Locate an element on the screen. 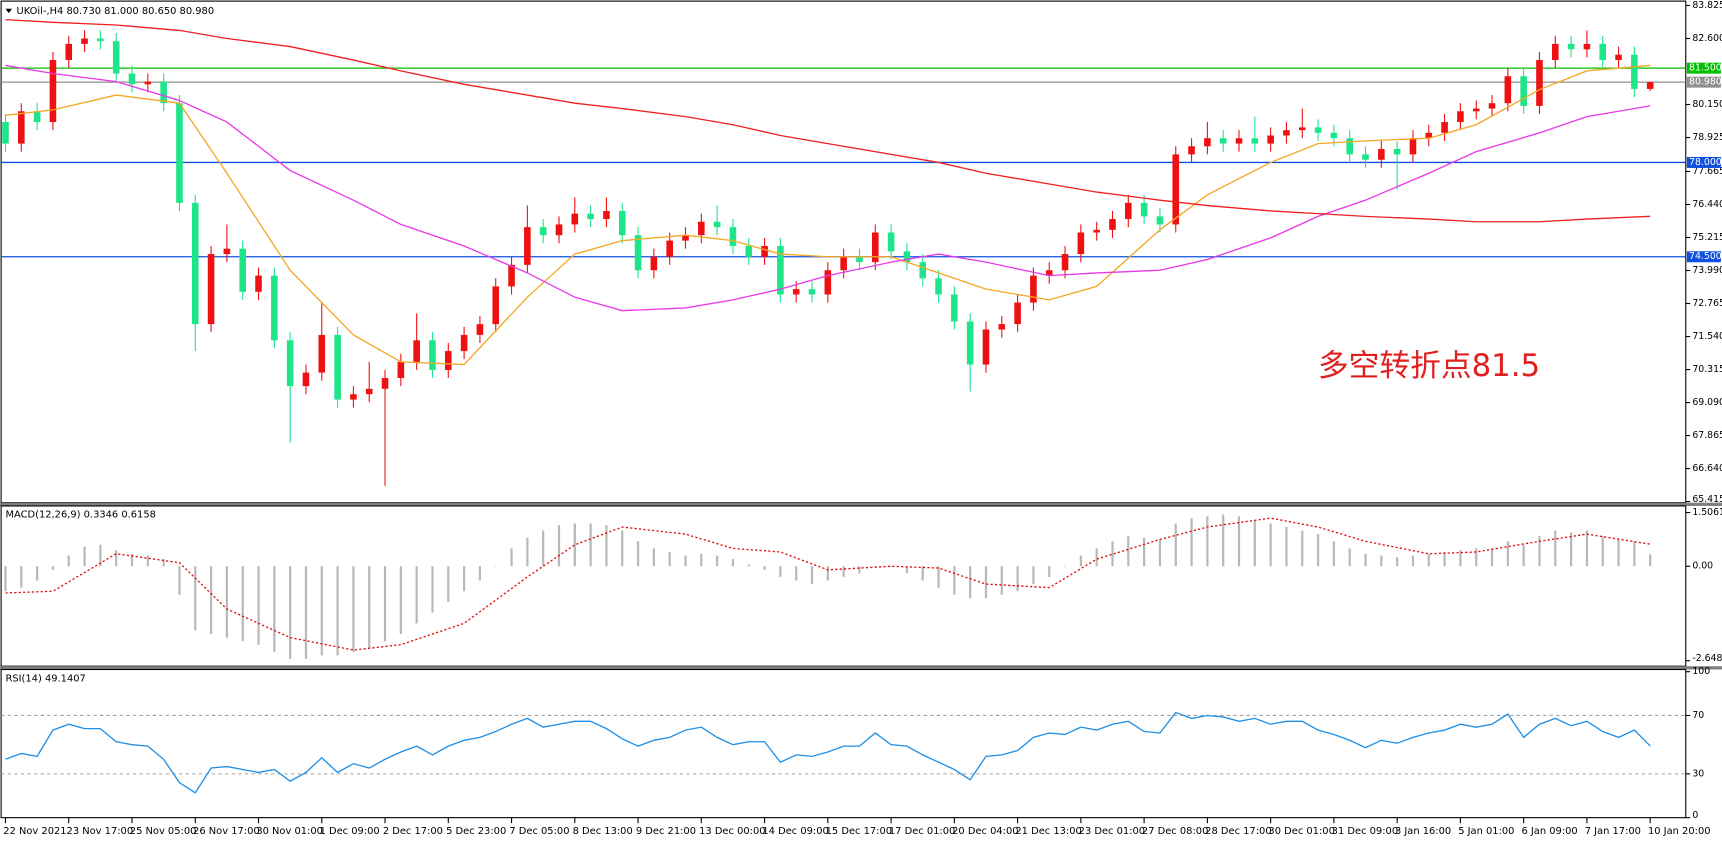 This screenshot has height=844, width=1722. y-tick-label: 100 is located at coordinates (1701, 671).